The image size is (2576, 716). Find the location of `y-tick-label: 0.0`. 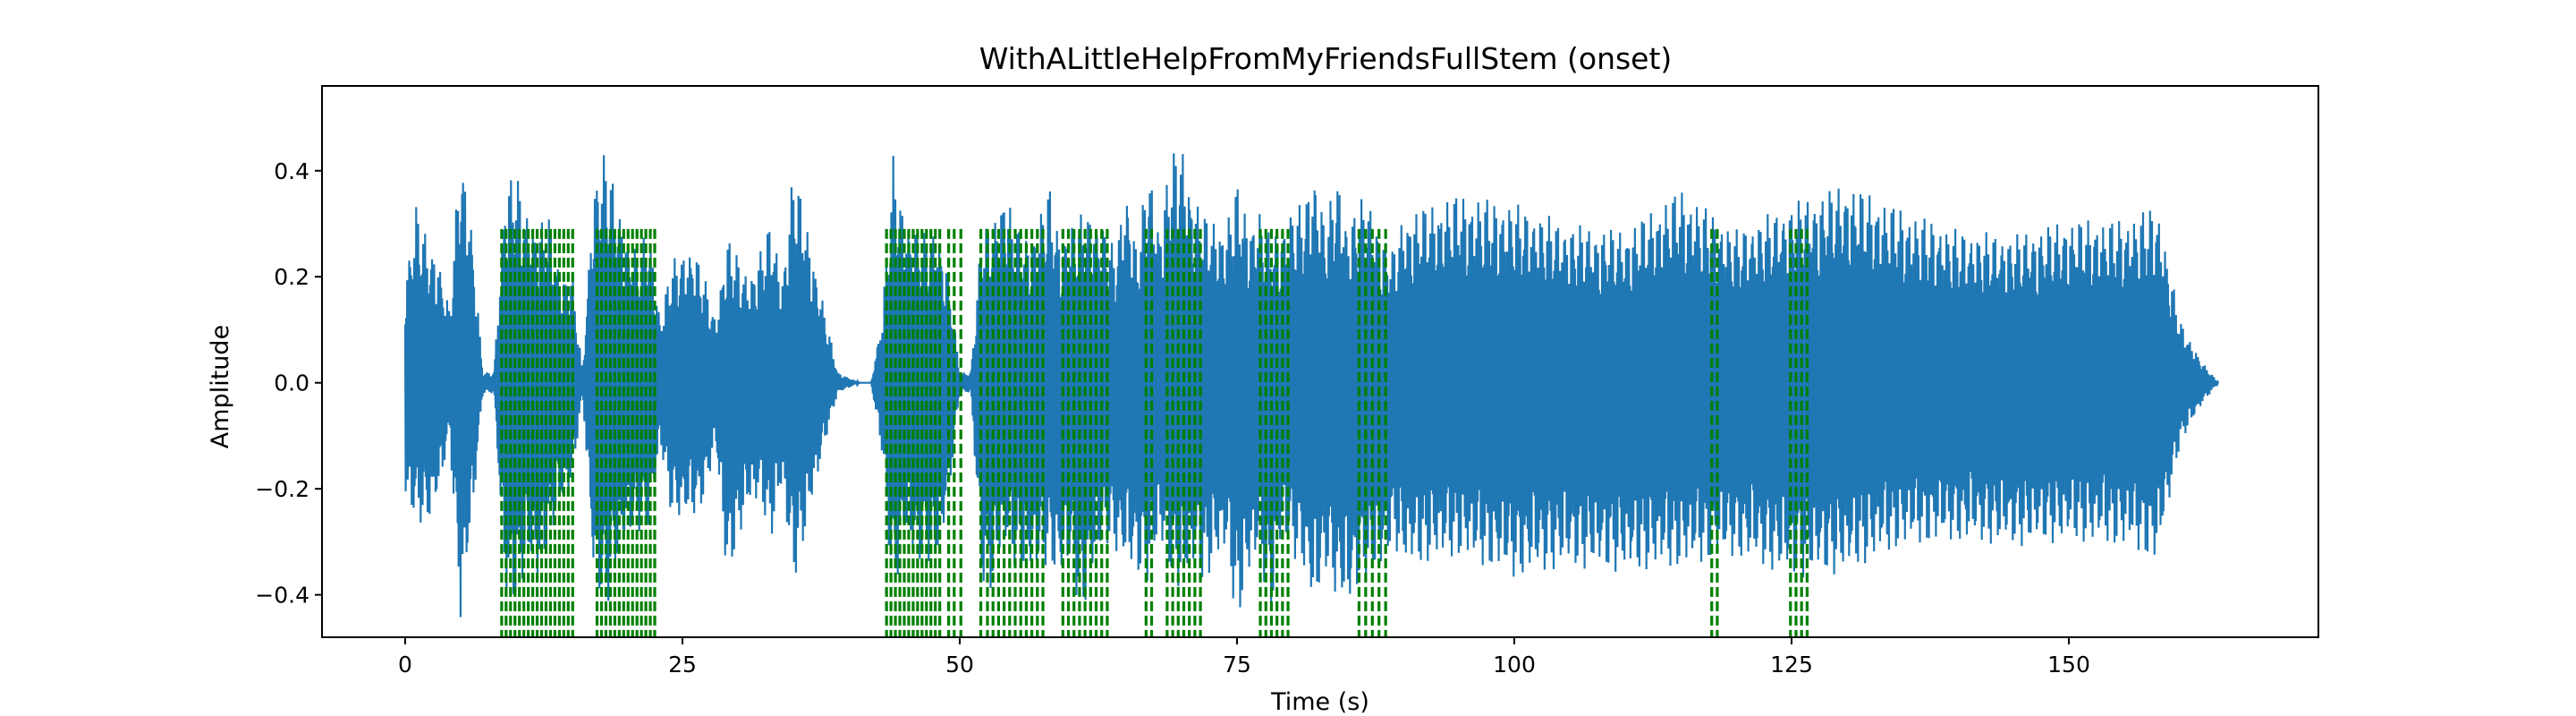

y-tick-label: 0.0 is located at coordinates (291, 383).